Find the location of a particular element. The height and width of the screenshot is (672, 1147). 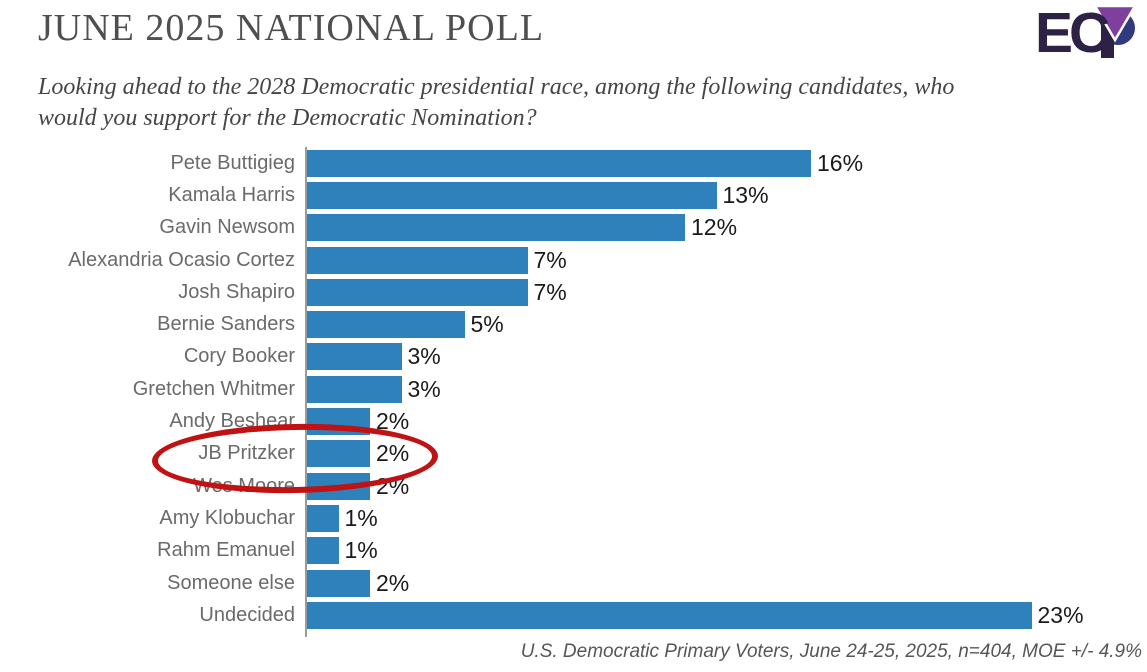

chart-row: Gavin Newsom 12% is located at coordinates (573, 227).